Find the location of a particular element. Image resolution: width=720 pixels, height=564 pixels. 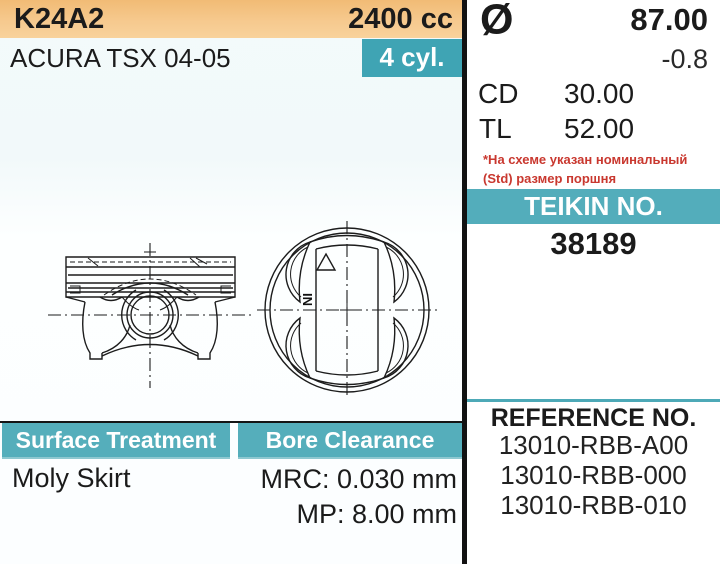

surface-treatment-header: Surface Treatment is located at coordinates (116, 441).